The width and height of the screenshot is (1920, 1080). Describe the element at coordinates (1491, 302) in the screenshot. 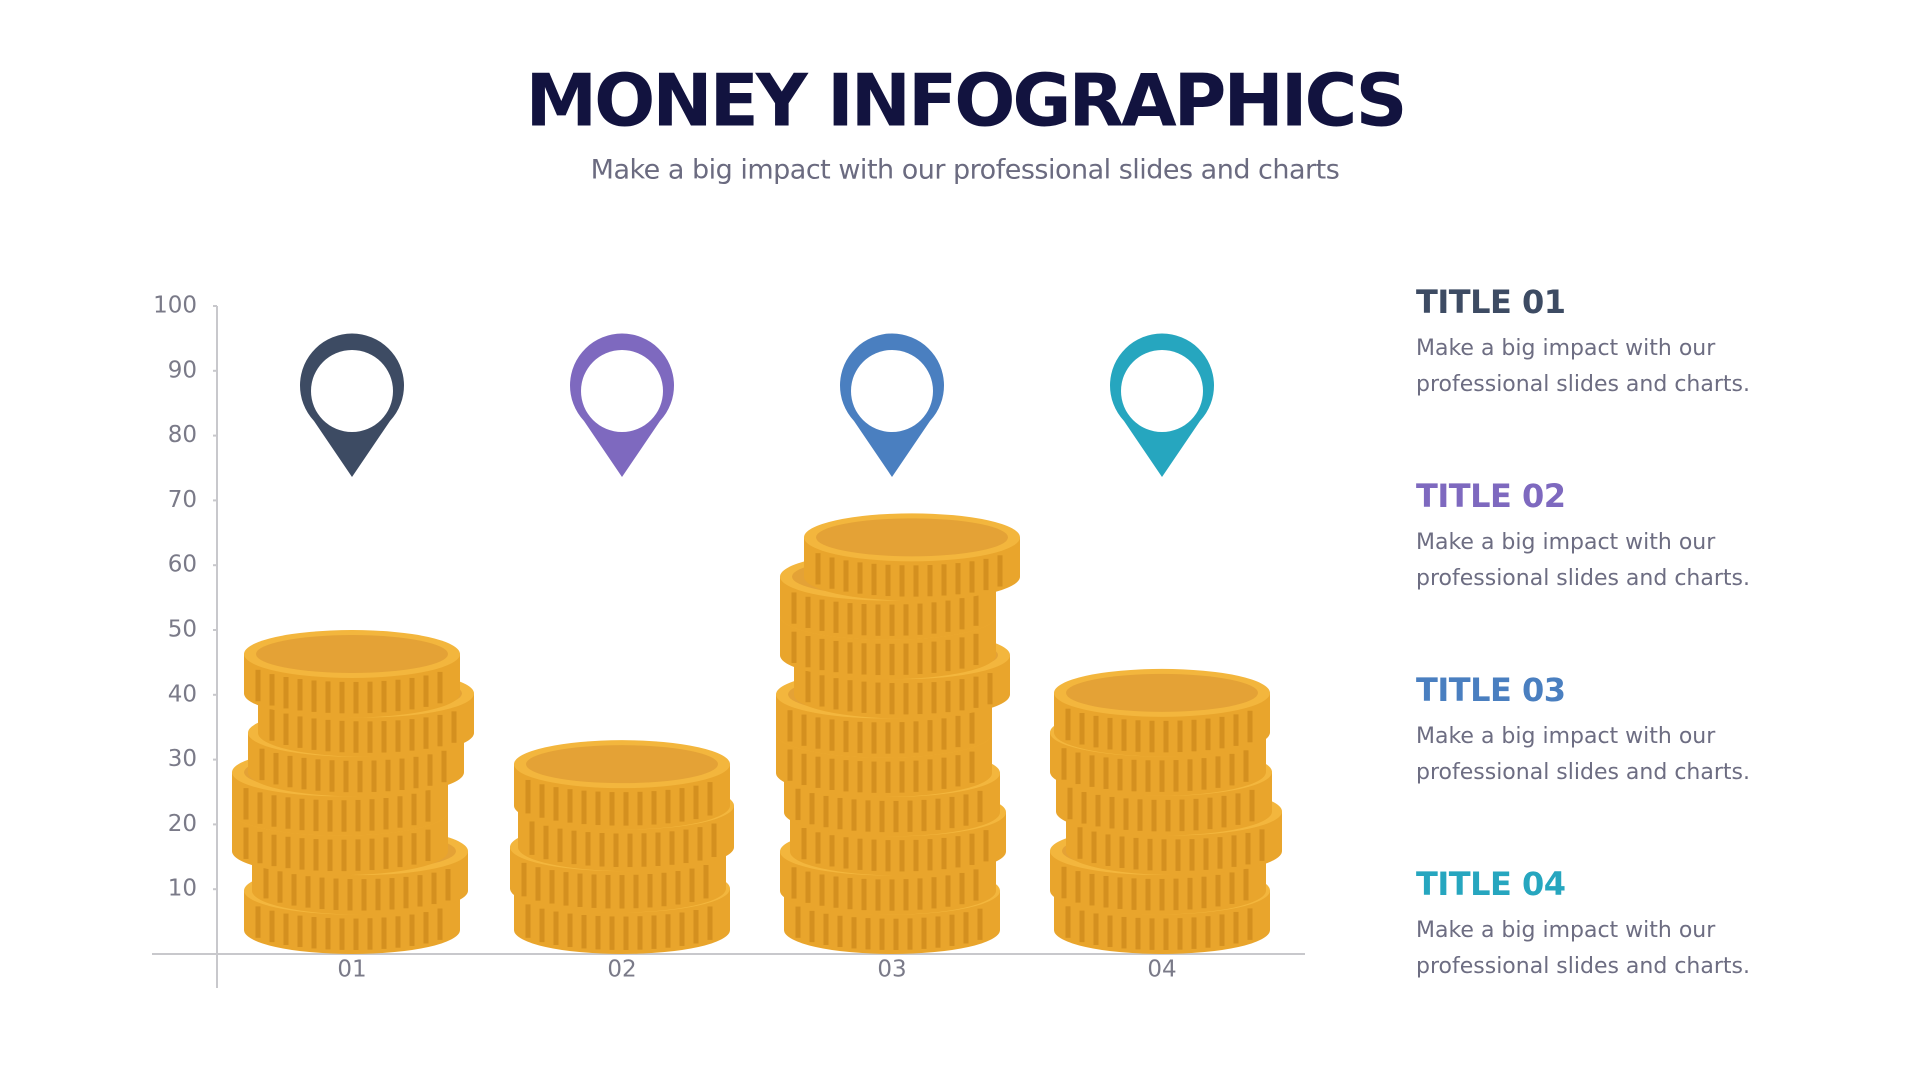

I see `item-title: TITLE 01` at that location.